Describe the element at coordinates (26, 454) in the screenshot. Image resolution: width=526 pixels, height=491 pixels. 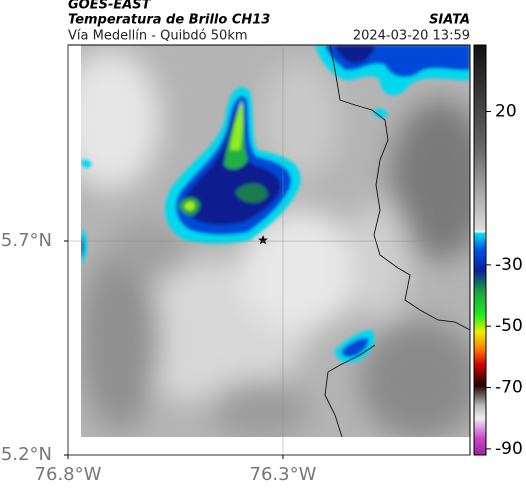
I see `y-tick-label: 5.2°N` at that location.